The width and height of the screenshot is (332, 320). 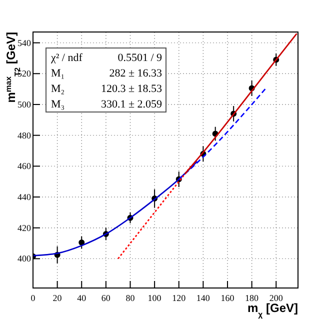 I want to click on x-tick-label: 0, so click(x=33, y=298).